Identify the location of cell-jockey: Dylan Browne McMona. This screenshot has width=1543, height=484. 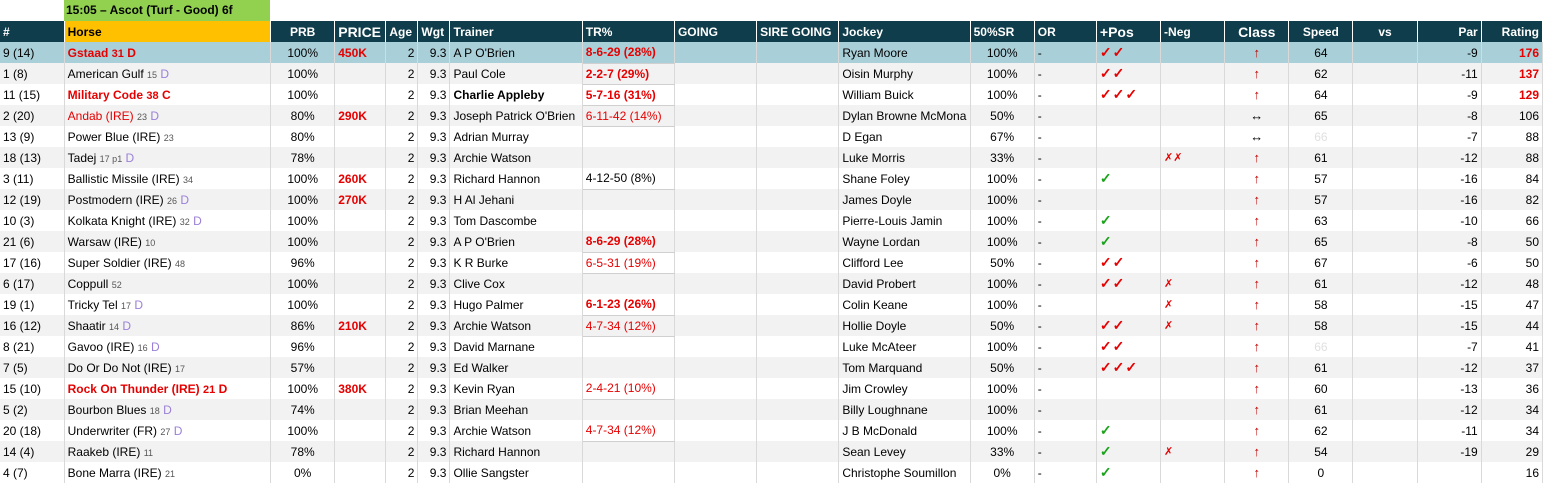
(904, 115).